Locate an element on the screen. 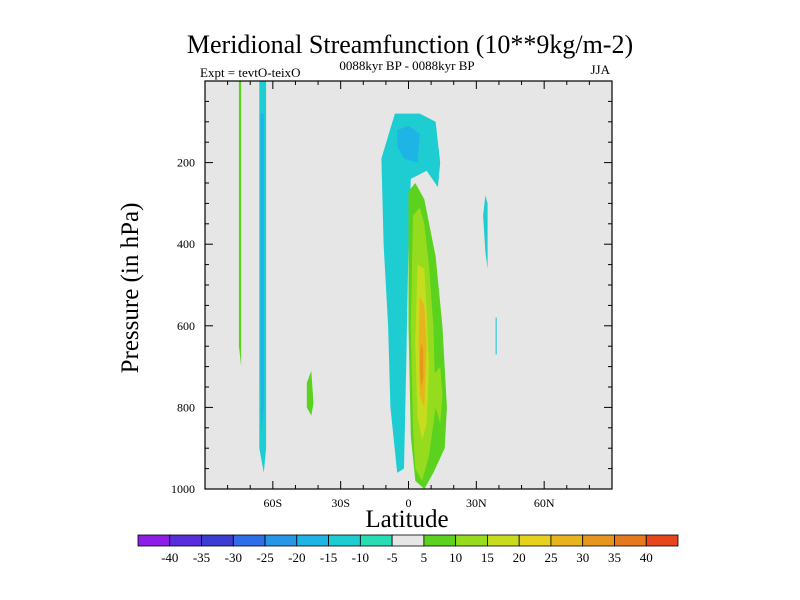  colorbar-labels: -40 -35 -30 -25 -20 -15 -10 -5 5 10 15 20 25 30 35 40 is located at coordinates (407, 557).